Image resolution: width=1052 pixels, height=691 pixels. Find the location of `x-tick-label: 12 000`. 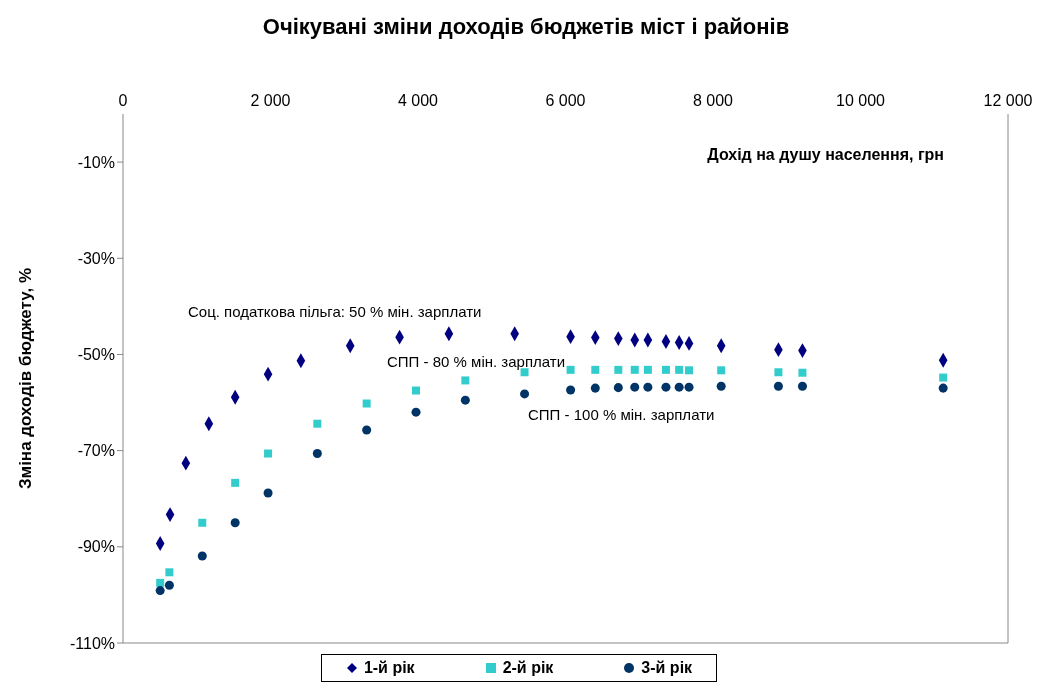

x-tick-label: 12 000 is located at coordinates (1008, 100).